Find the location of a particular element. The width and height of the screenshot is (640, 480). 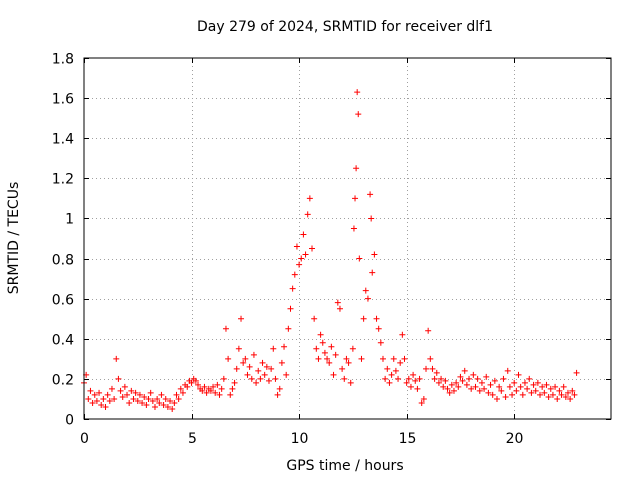

y-tick-label: 0 is located at coordinates (69, 421).